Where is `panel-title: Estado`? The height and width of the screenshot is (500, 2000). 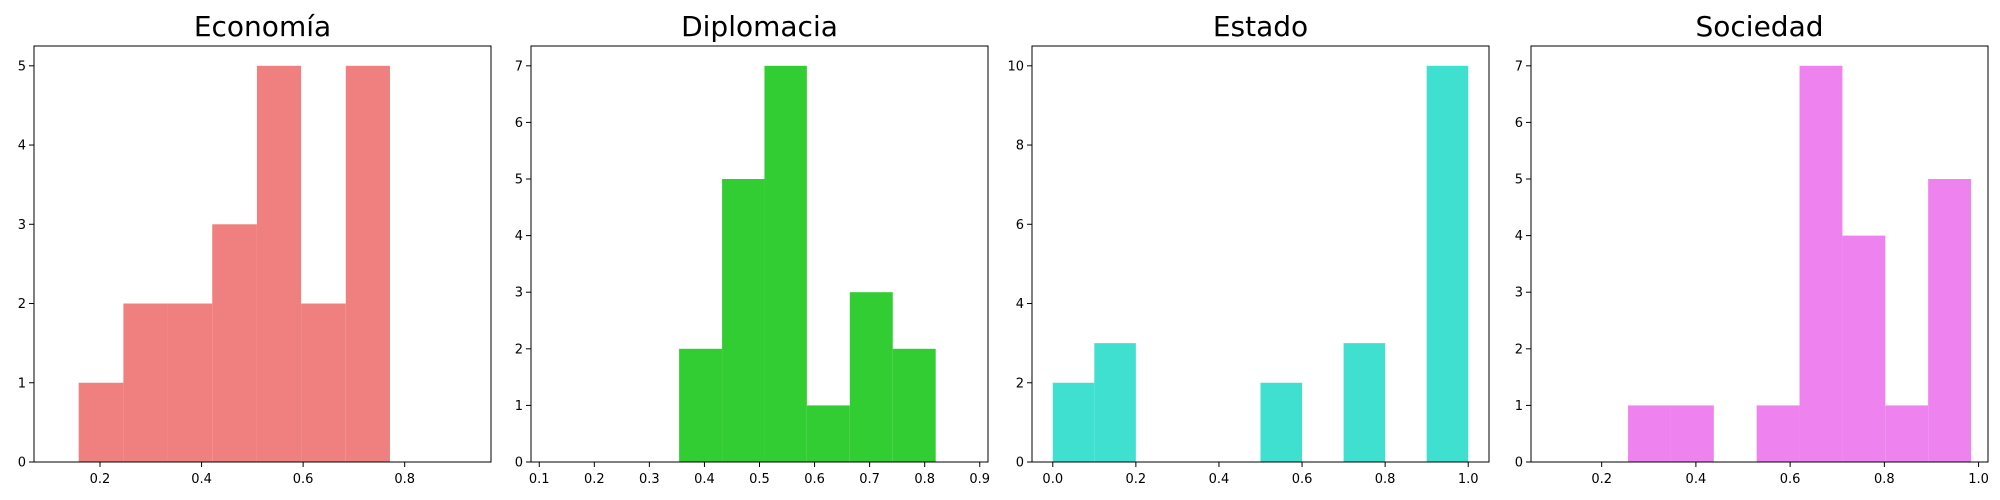
panel-title: Estado is located at coordinates (1260, 26).